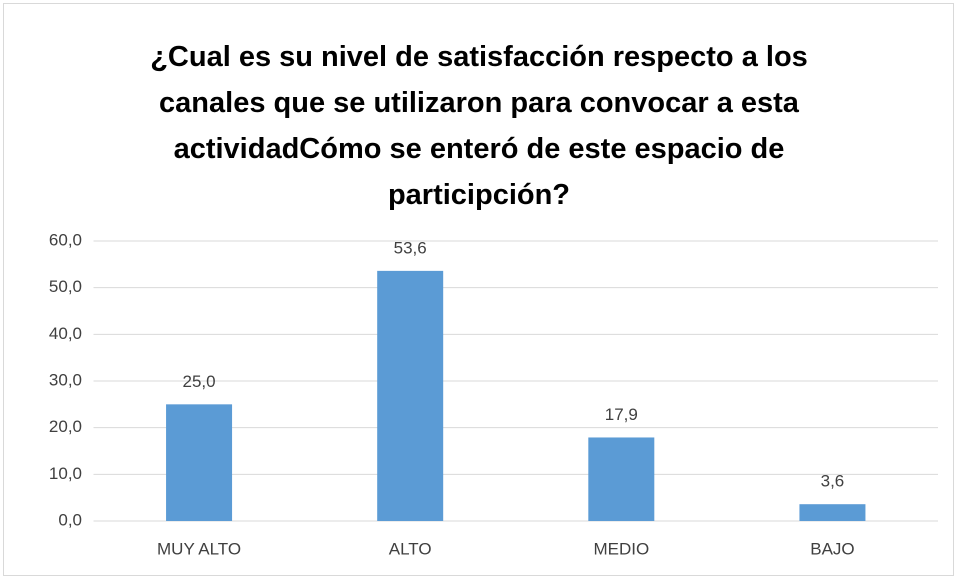  What do you see at coordinates (65, 426) in the screenshot?
I see `y-tick-label: 20,0` at bounding box center [65, 426].